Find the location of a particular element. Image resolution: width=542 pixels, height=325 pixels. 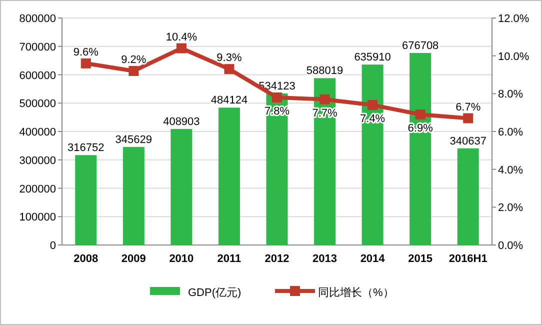

legend-label: GDP(亿元) is located at coordinates (215, 293).